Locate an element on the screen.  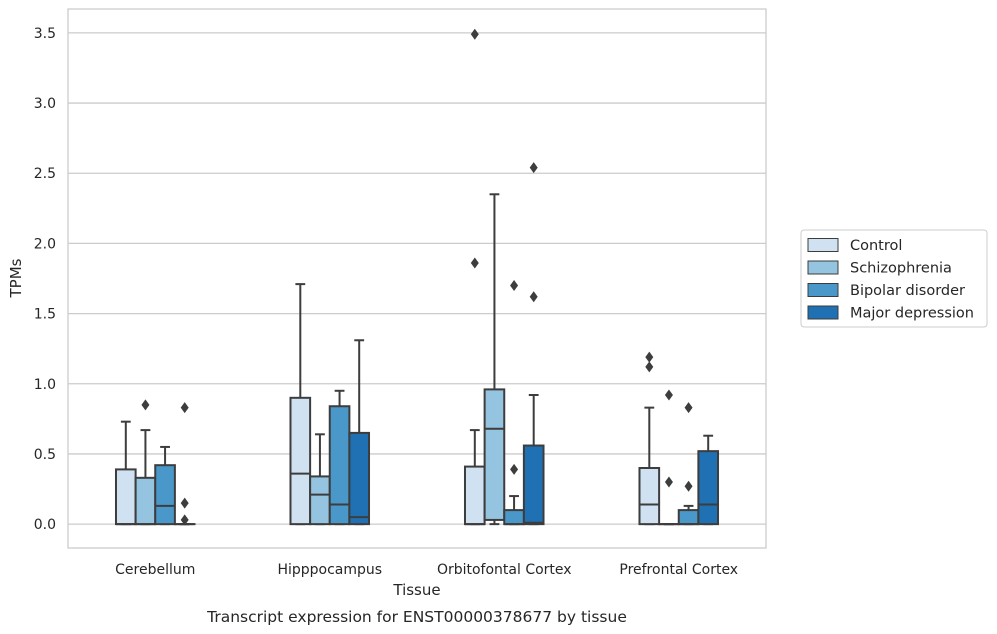
y-tick-label: 2.0 is located at coordinates (45, 244).